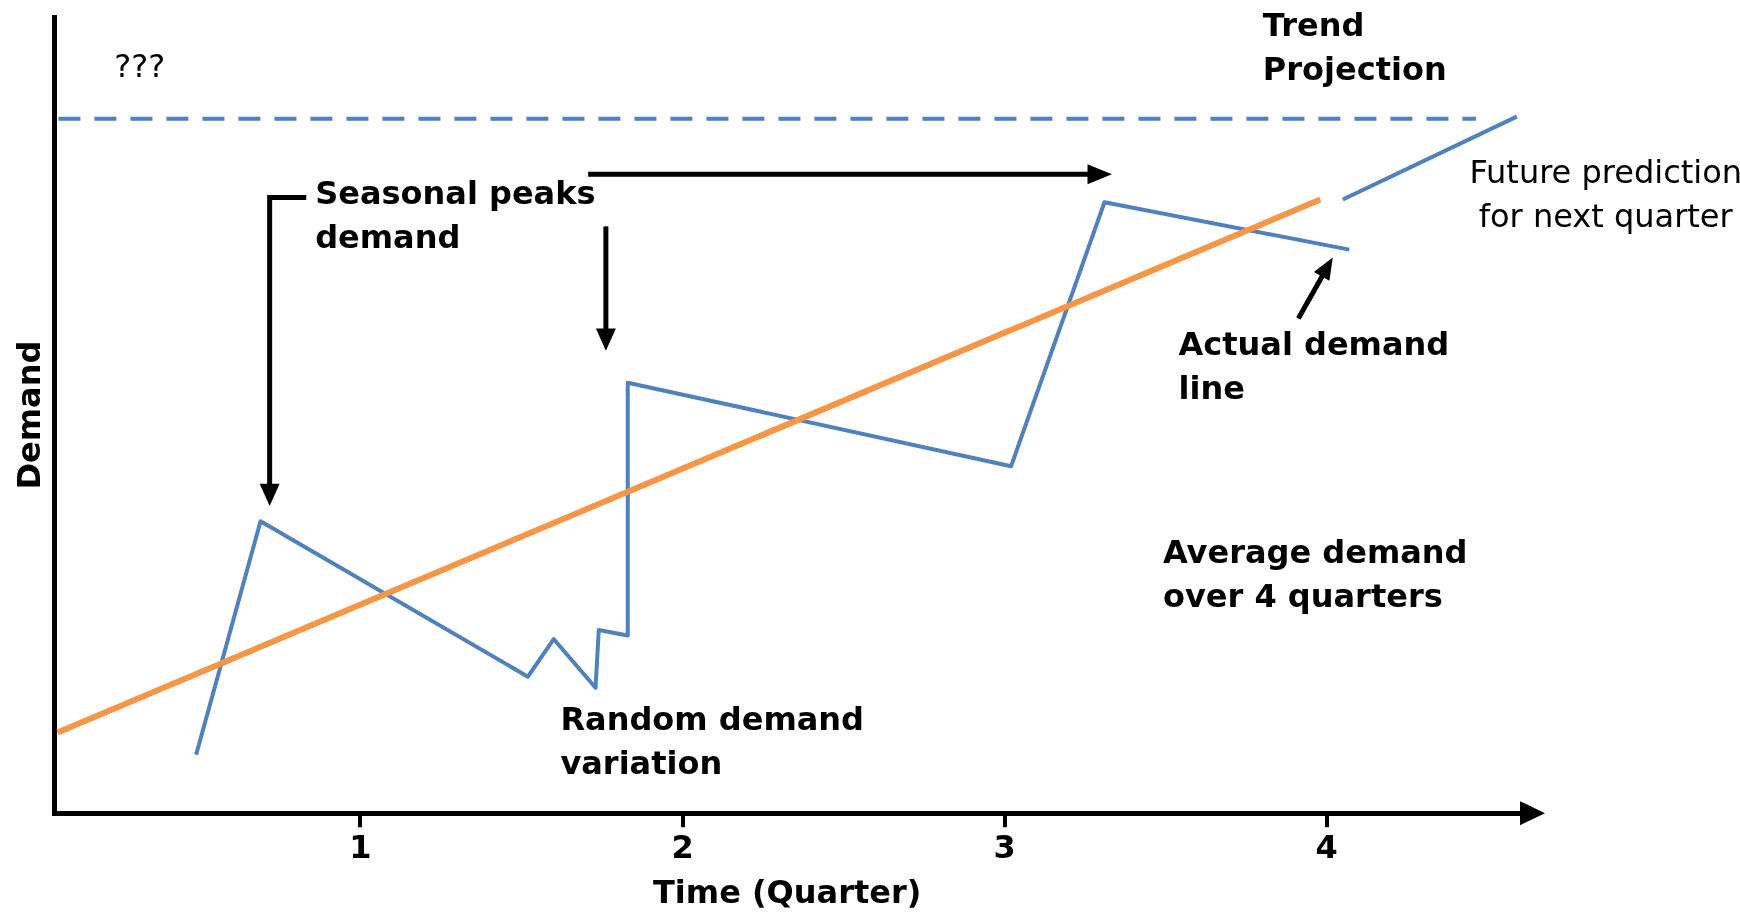  What do you see at coordinates (1004, 846) in the screenshot?
I see `x-tick-label: 3` at bounding box center [1004, 846].